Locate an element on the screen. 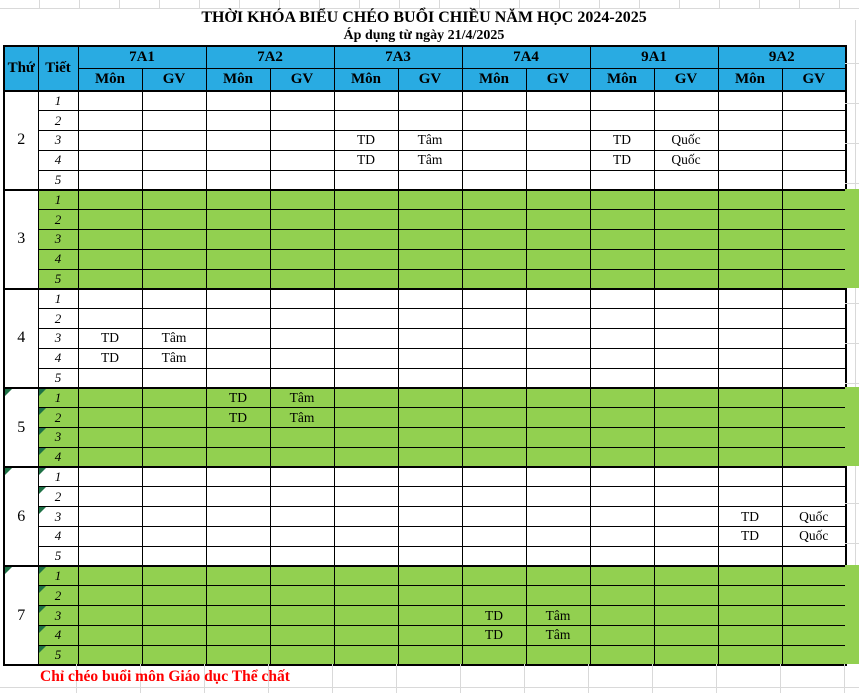  period-column-header: Tiết is located at coordinates (58, 68).